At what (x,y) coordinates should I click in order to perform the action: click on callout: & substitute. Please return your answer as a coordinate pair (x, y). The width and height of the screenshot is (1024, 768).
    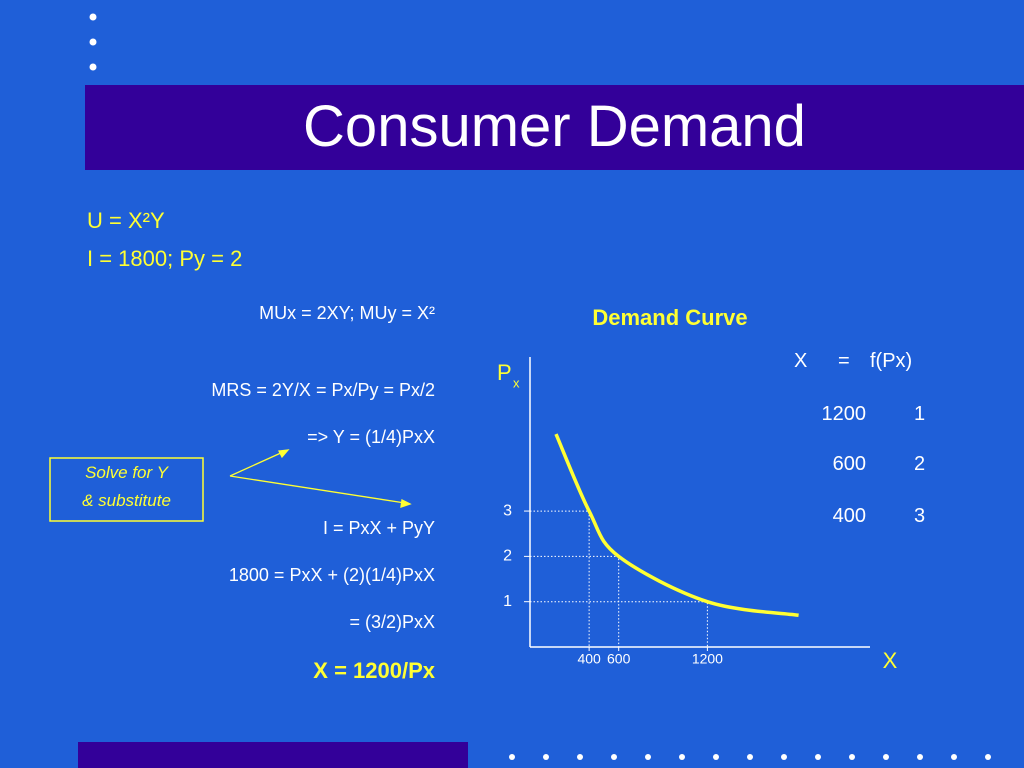
    Looking at the image, I should click on (126, 500).